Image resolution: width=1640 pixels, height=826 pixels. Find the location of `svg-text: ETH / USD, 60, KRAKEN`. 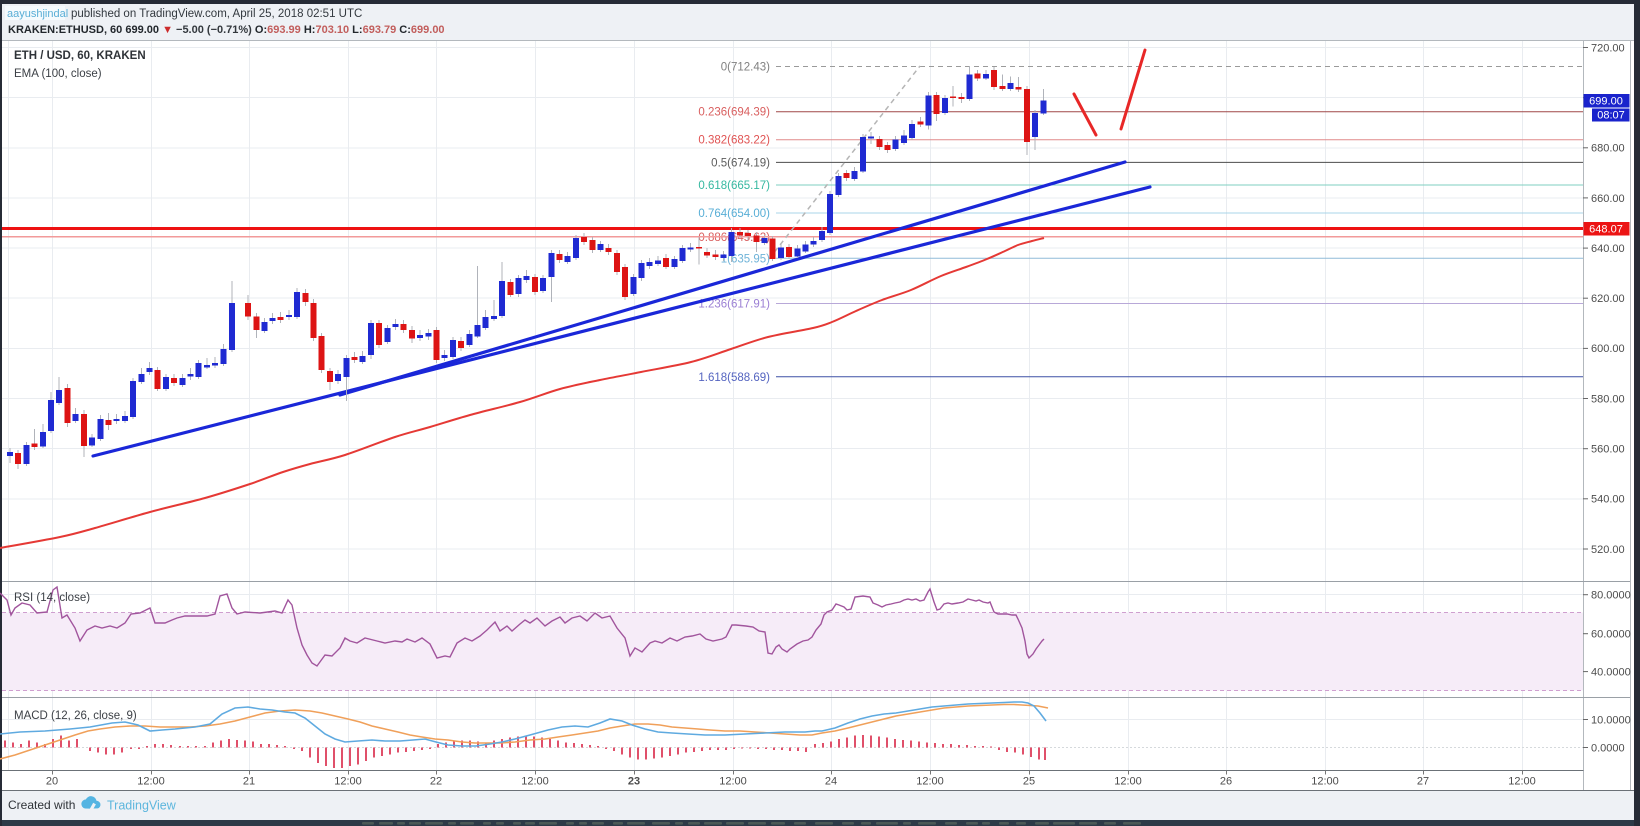

svg-text: ETH / USD, 60, KRAKEN is located at coordinates (80, 56).